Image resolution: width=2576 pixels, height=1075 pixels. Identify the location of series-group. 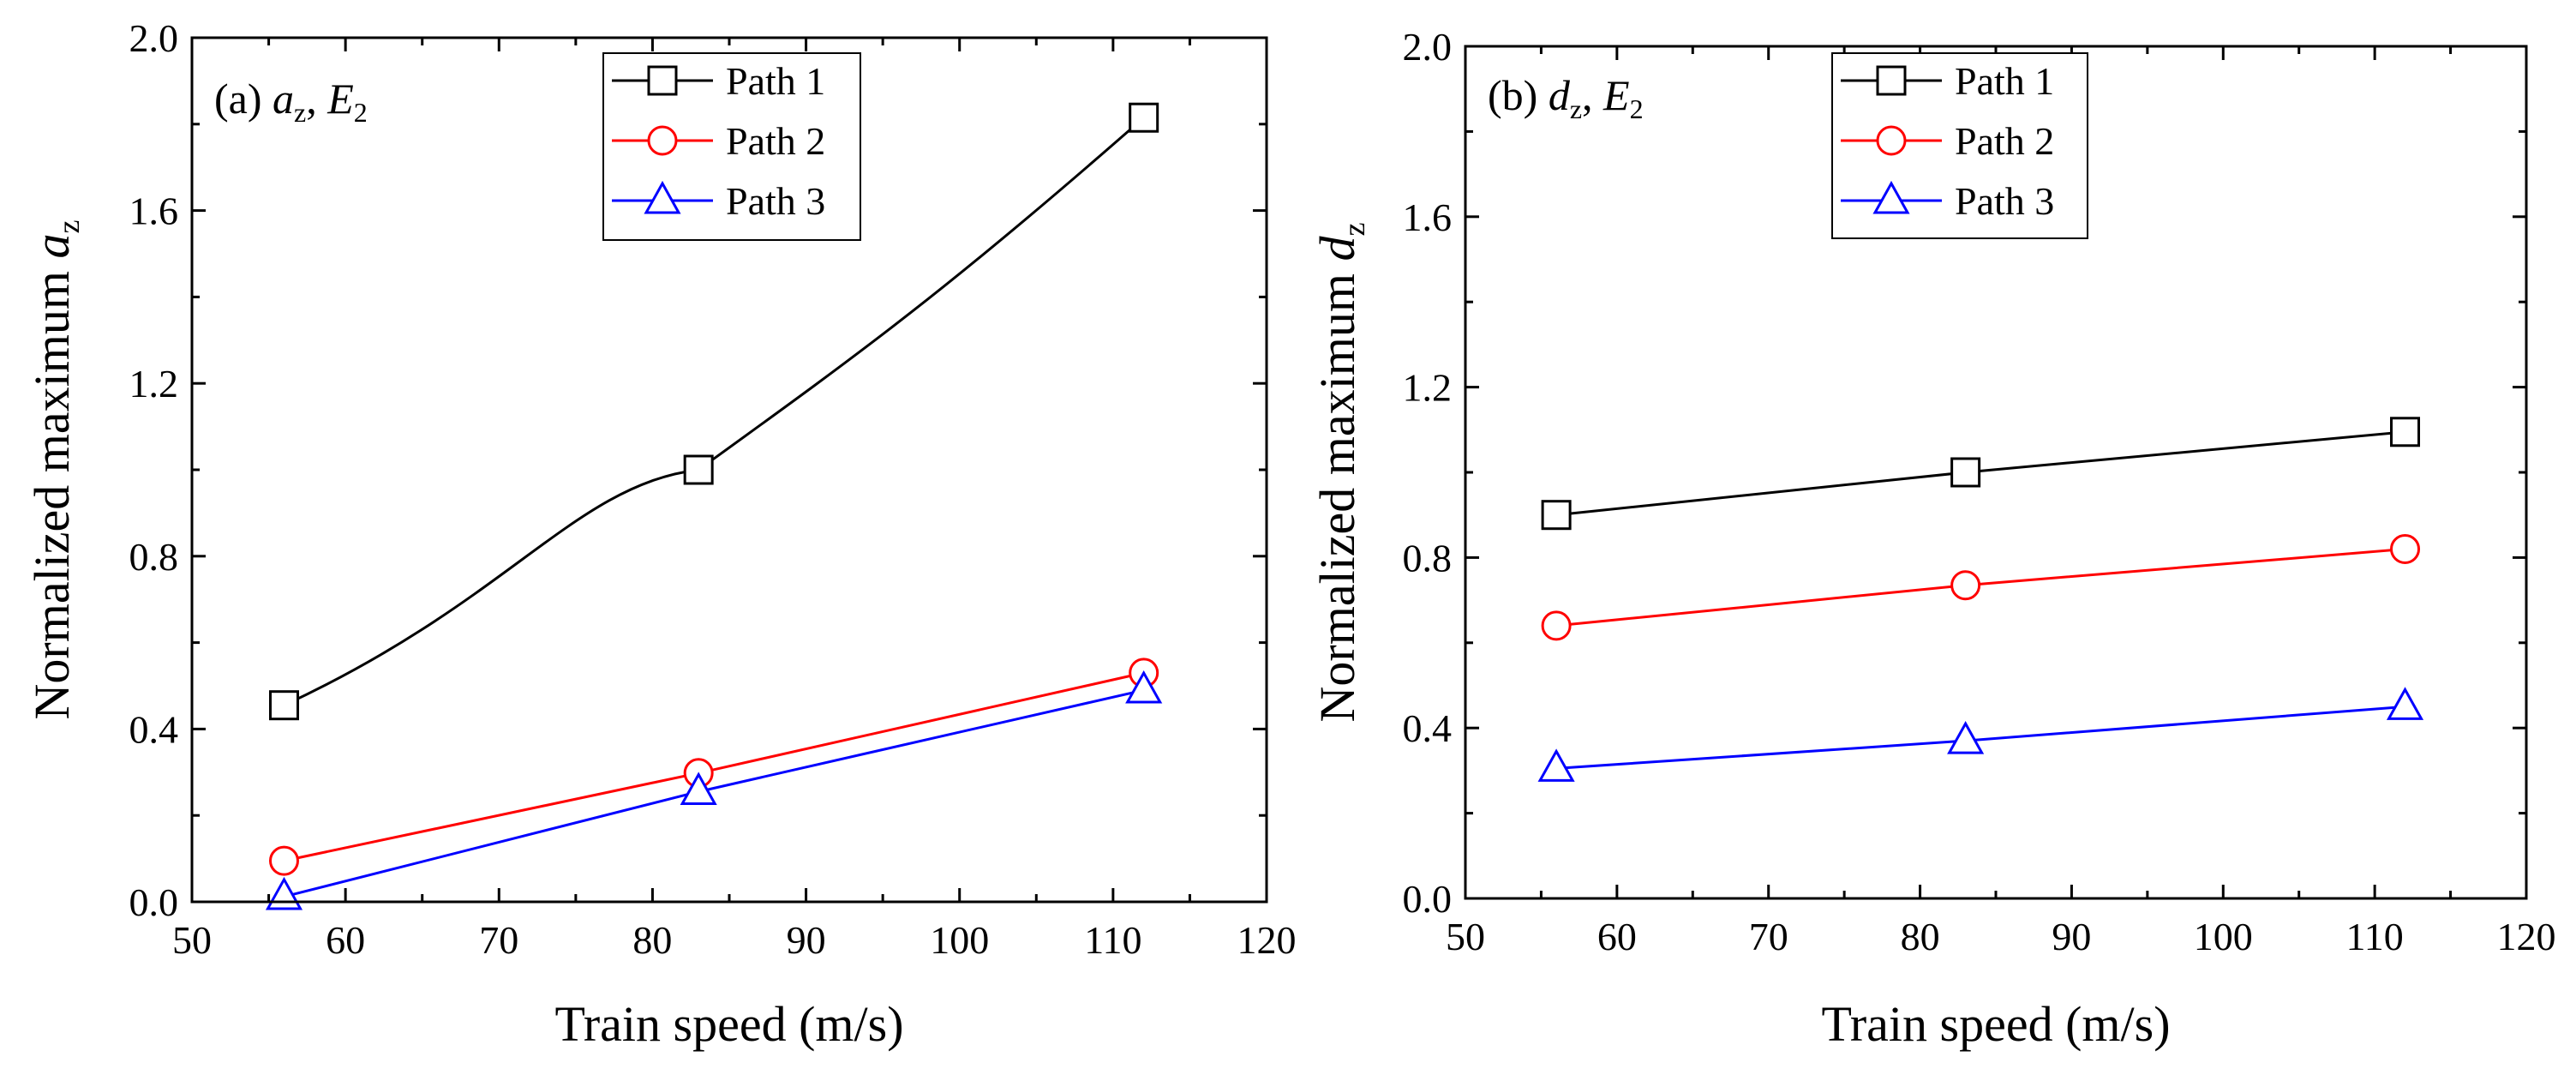
(1981, 599).